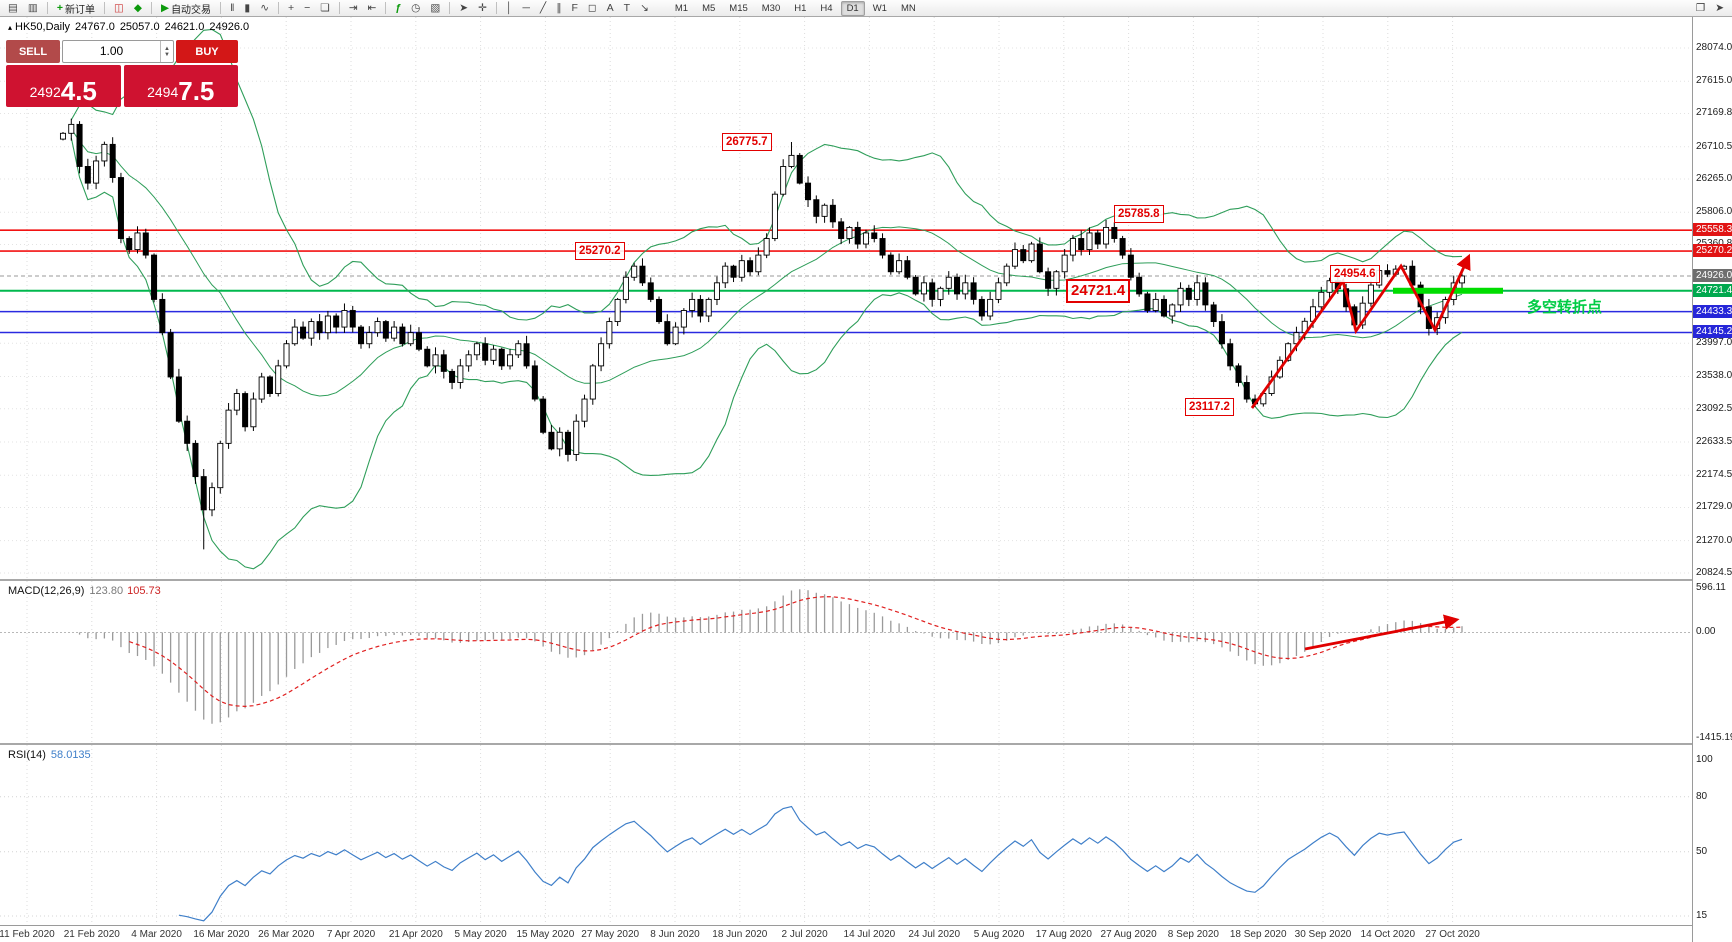  I want to click on rsi-name: RSI(14), so click(27, 755).